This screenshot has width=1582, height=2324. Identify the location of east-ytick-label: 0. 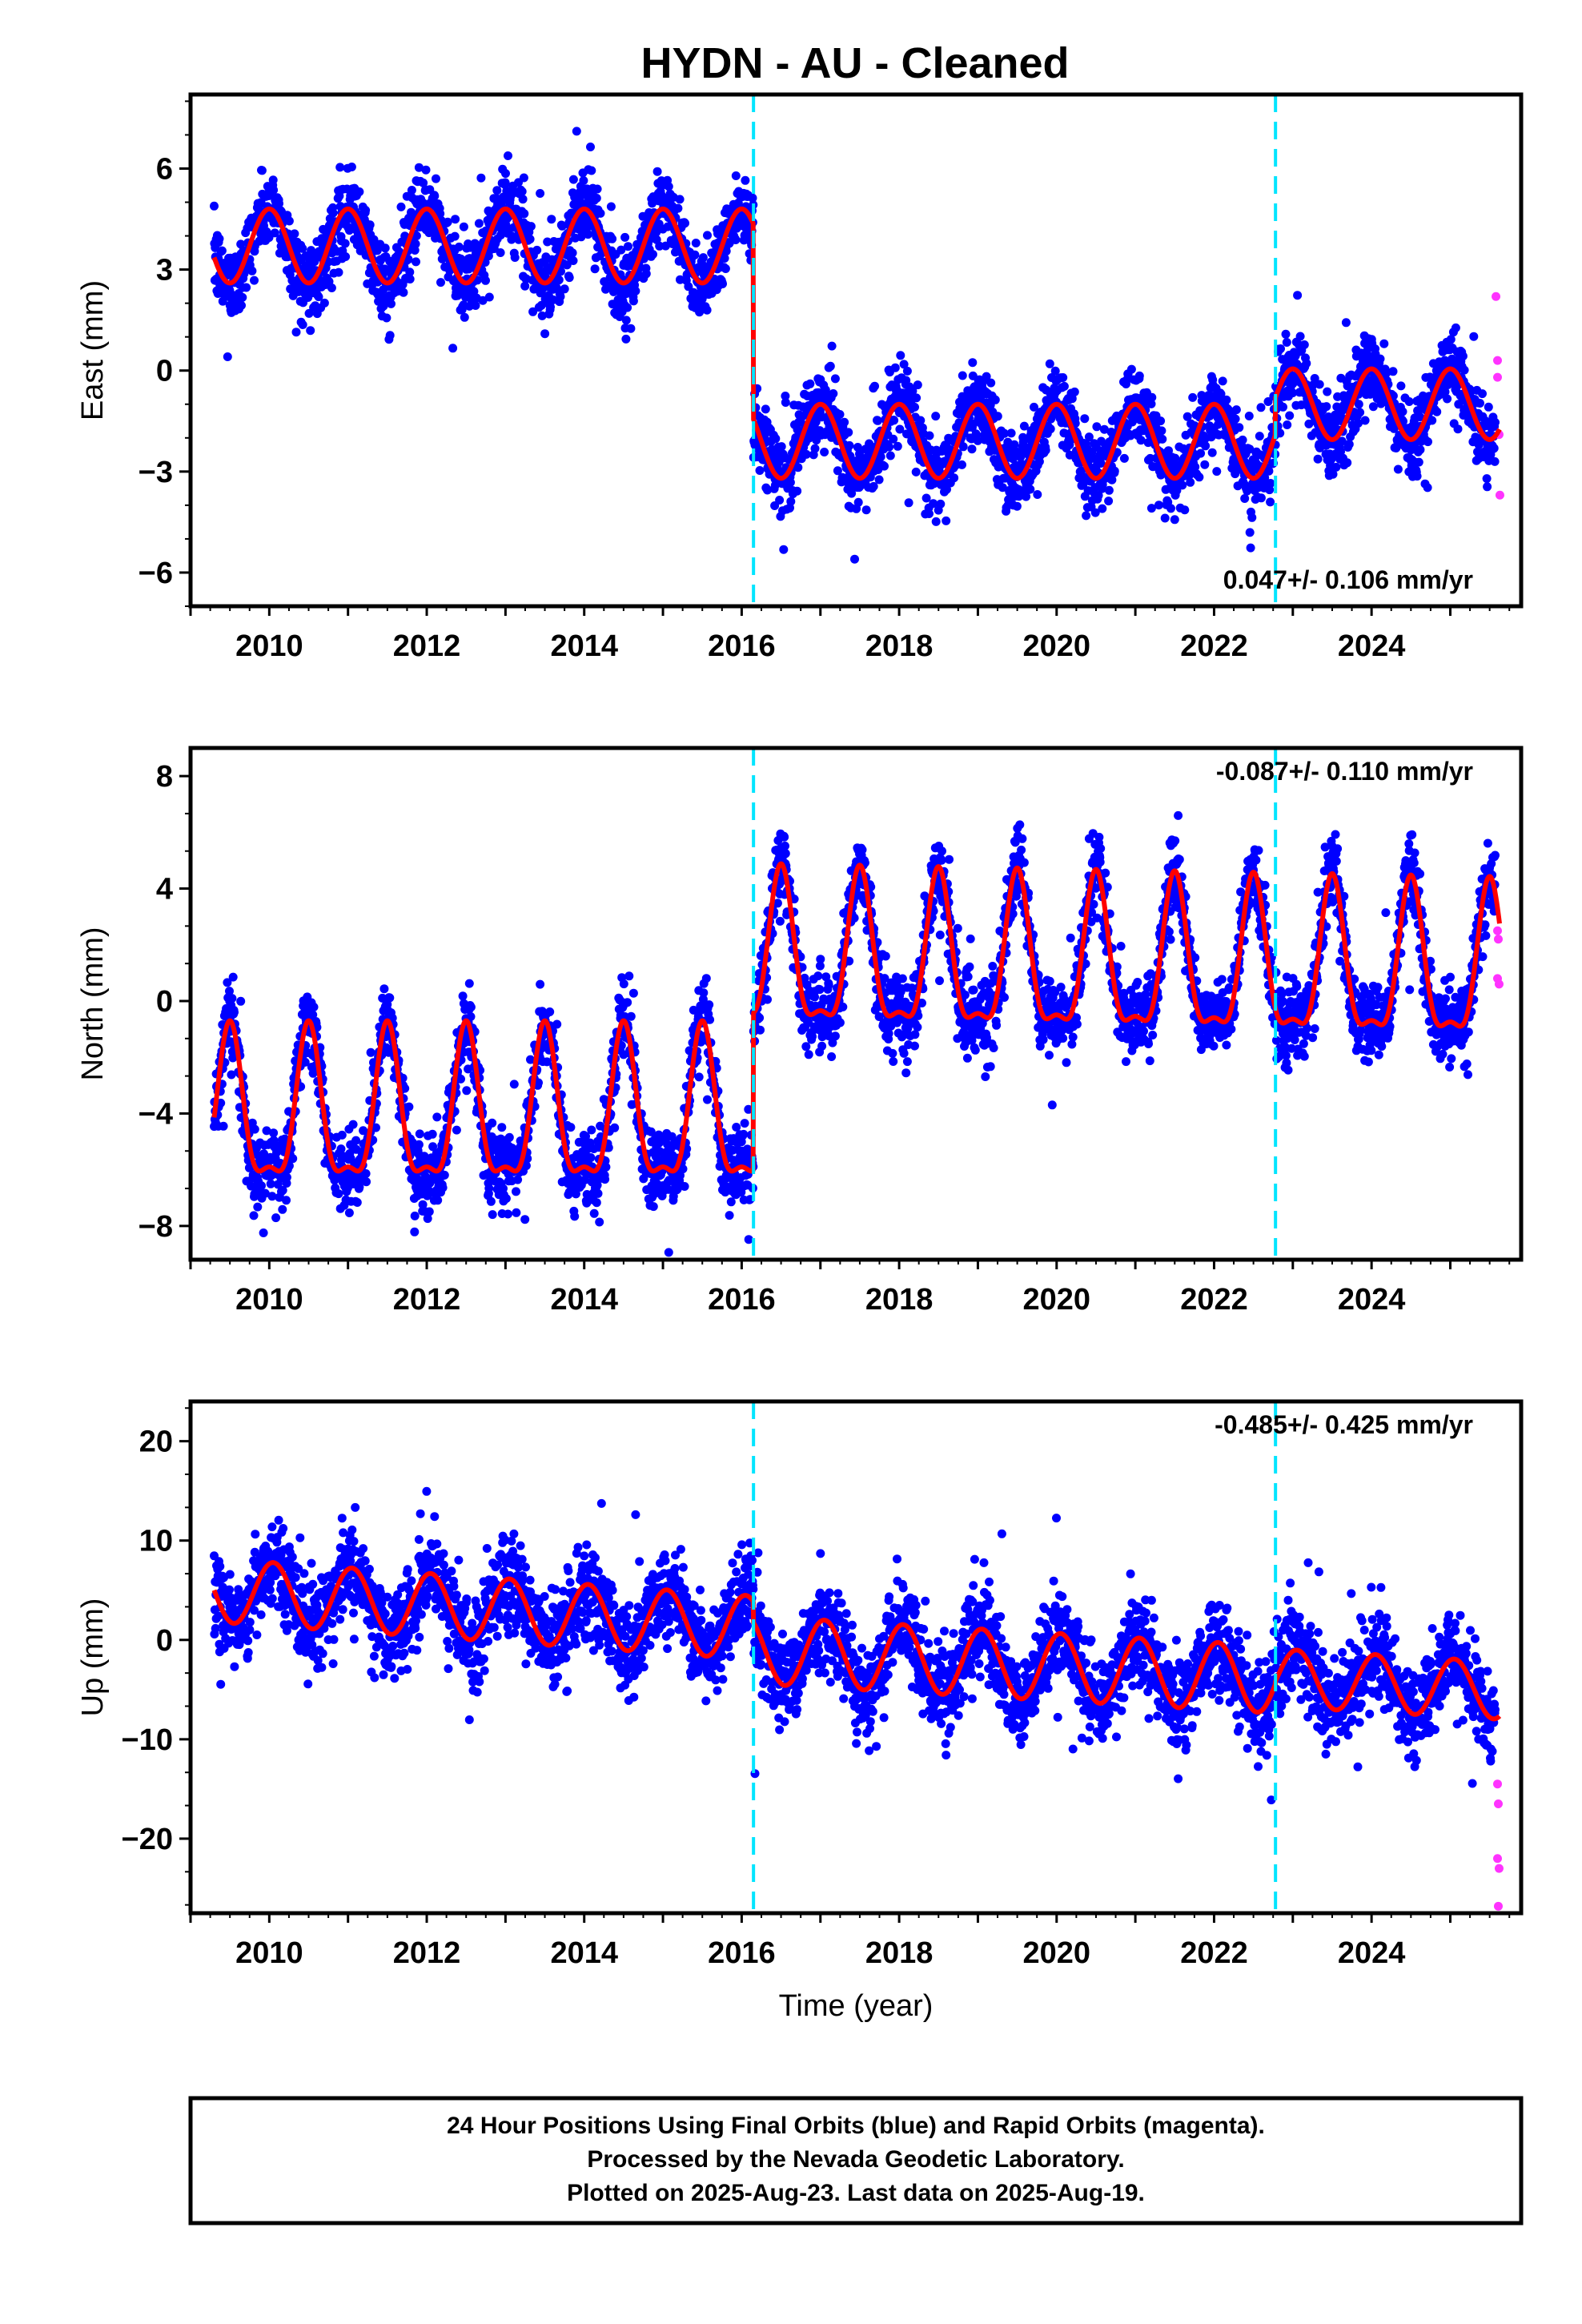
(164, 371).